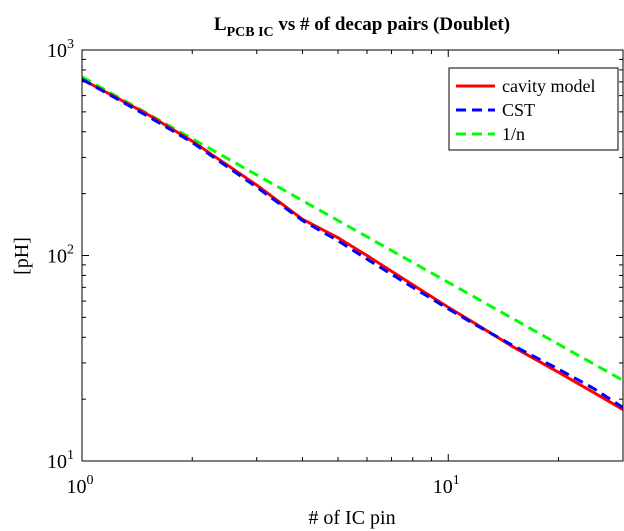 The height and width of the screenshot is (531, 624). Describe the element at coordinates (351, 518) in the screenshot. I see `x-axis-label: # of IC pin` at that location.